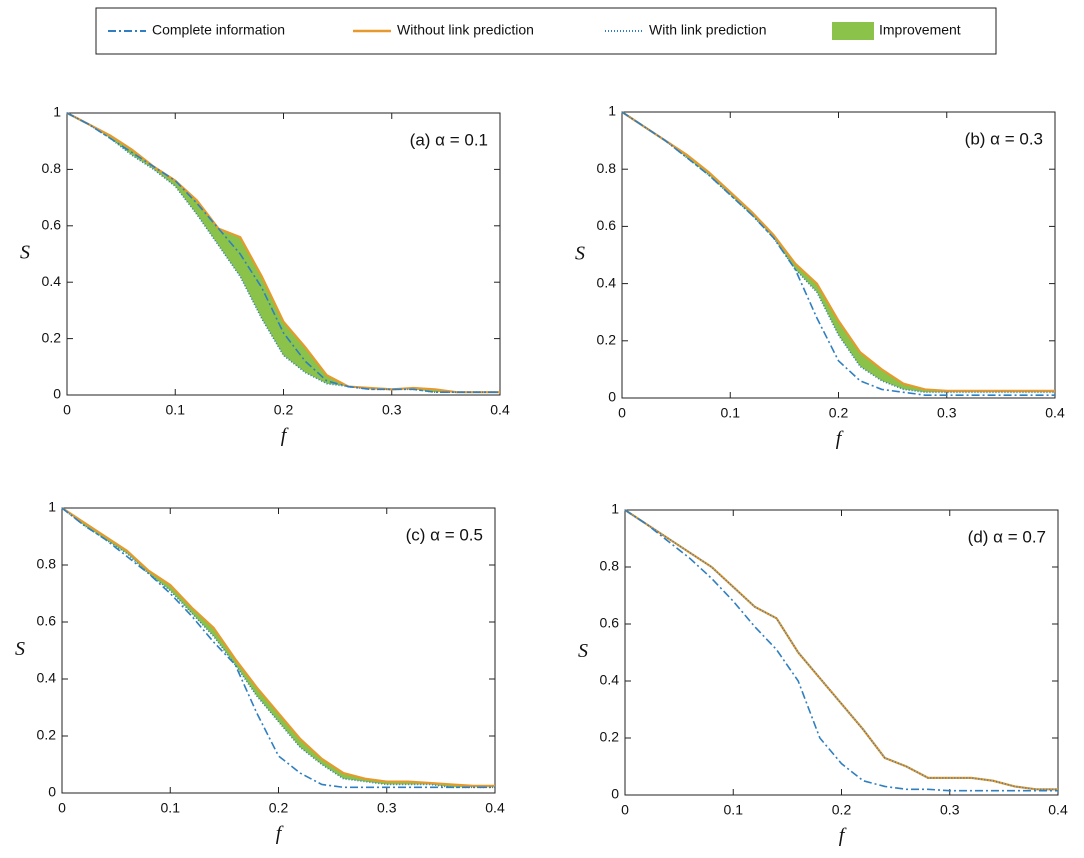 This screenshot has height=858, width=1084. I want to click on legend-label: With link prediction, so click(708, 30).